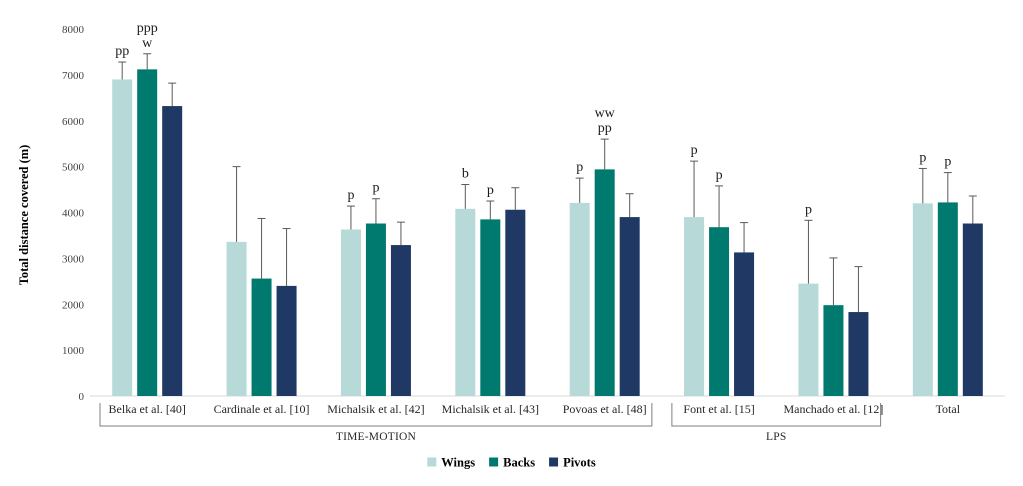 The image size is (1023, 486). What do you see at coordinates (147, 28) in the screenshot?
I see `significance-label: ppp` at bounding box center [147, 28].